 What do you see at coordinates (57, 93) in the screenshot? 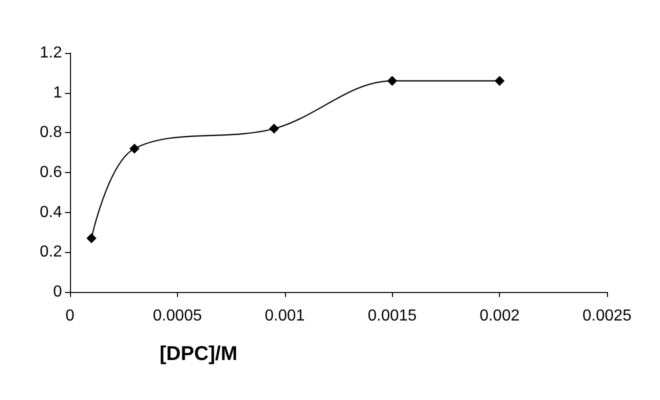
I see `y-tick-label: 1` at bounding box center [57, 93].